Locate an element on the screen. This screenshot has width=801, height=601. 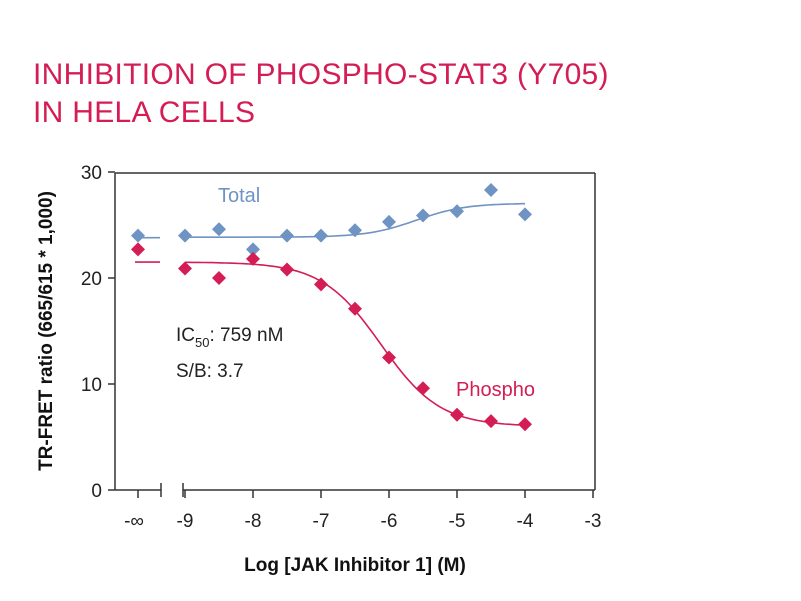
chart-title-line-1: INHIBITION OF PHOSPHO-STAT3 (Y705) is located at coordinates (321, 74).